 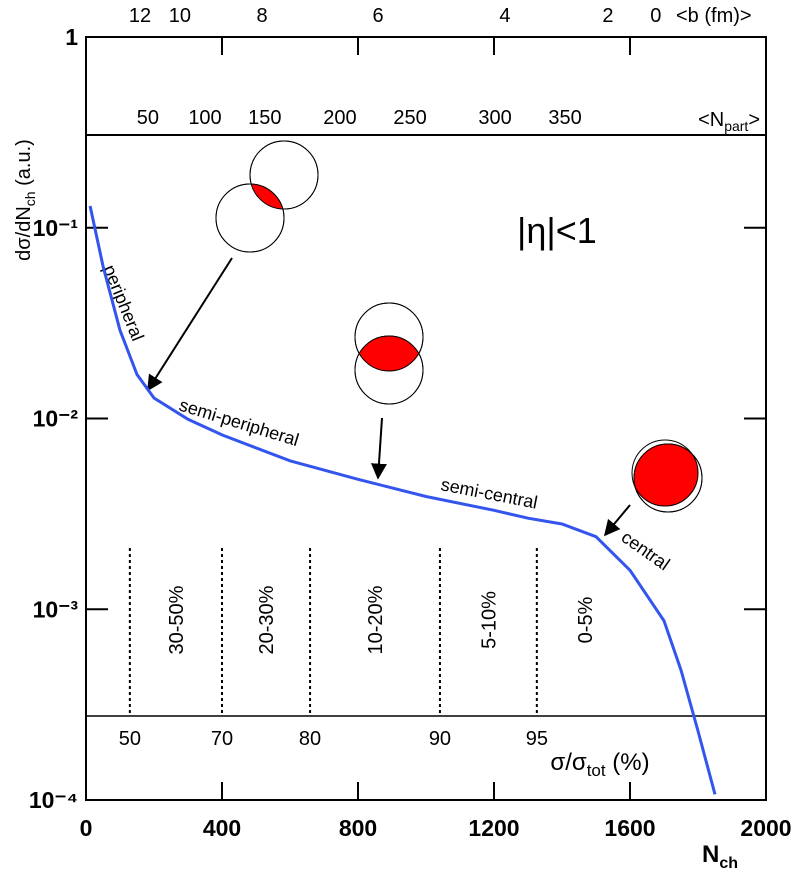 What do you see at coordinates (728, 863) in the screenshot?
I see `x-axis-label-sub: ch` at bounding box center [728, 863].